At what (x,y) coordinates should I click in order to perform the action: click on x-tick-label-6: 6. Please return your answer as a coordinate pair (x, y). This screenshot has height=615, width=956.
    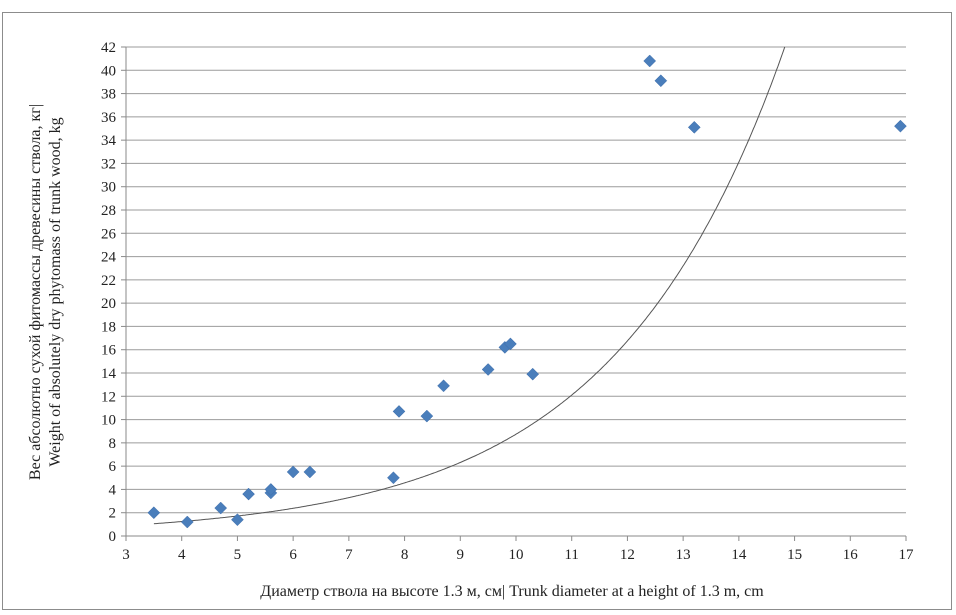
    Looking at the image, I should click on (293, 555).